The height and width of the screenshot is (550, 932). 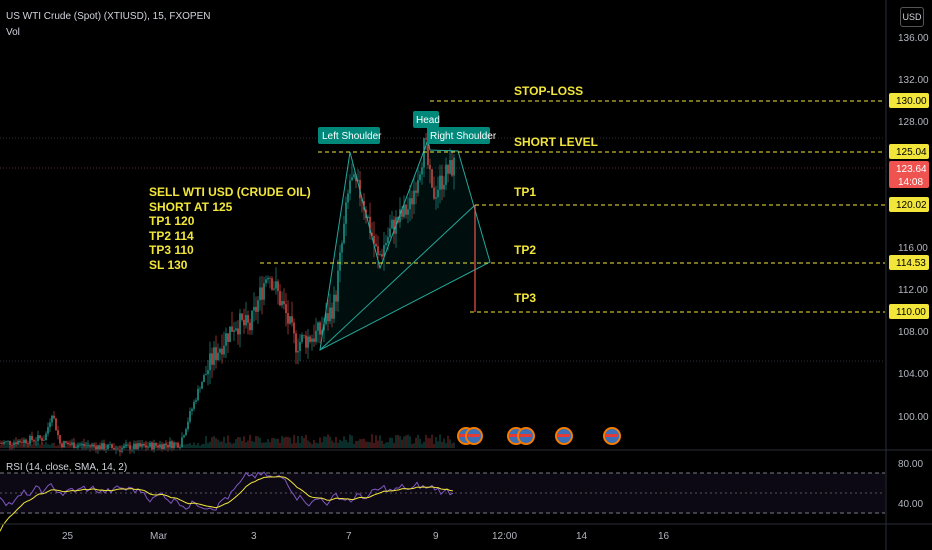 I want to click on short-level-label: SHORT LEVEL, so click(x=556, y=142).